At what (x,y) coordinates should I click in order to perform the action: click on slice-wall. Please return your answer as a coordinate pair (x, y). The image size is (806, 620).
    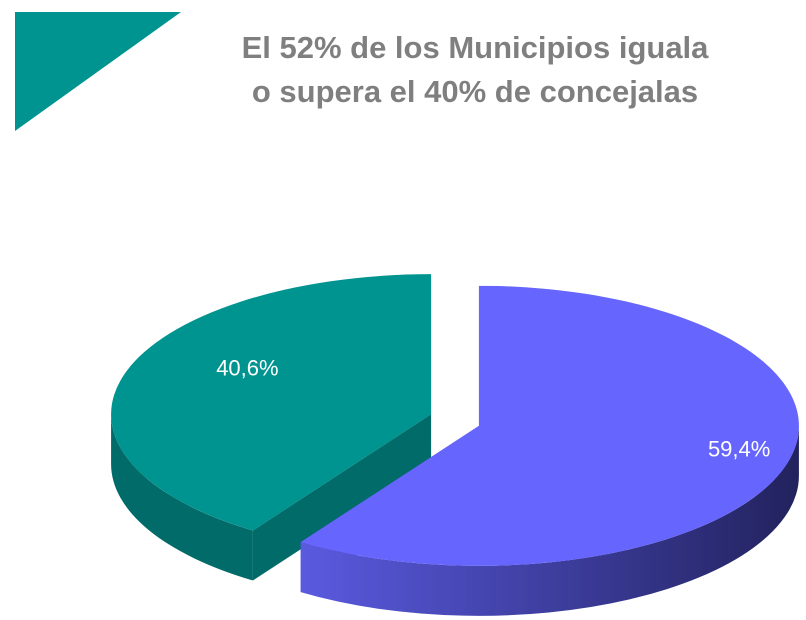
    Looking at the image, I should click on (342, 497).